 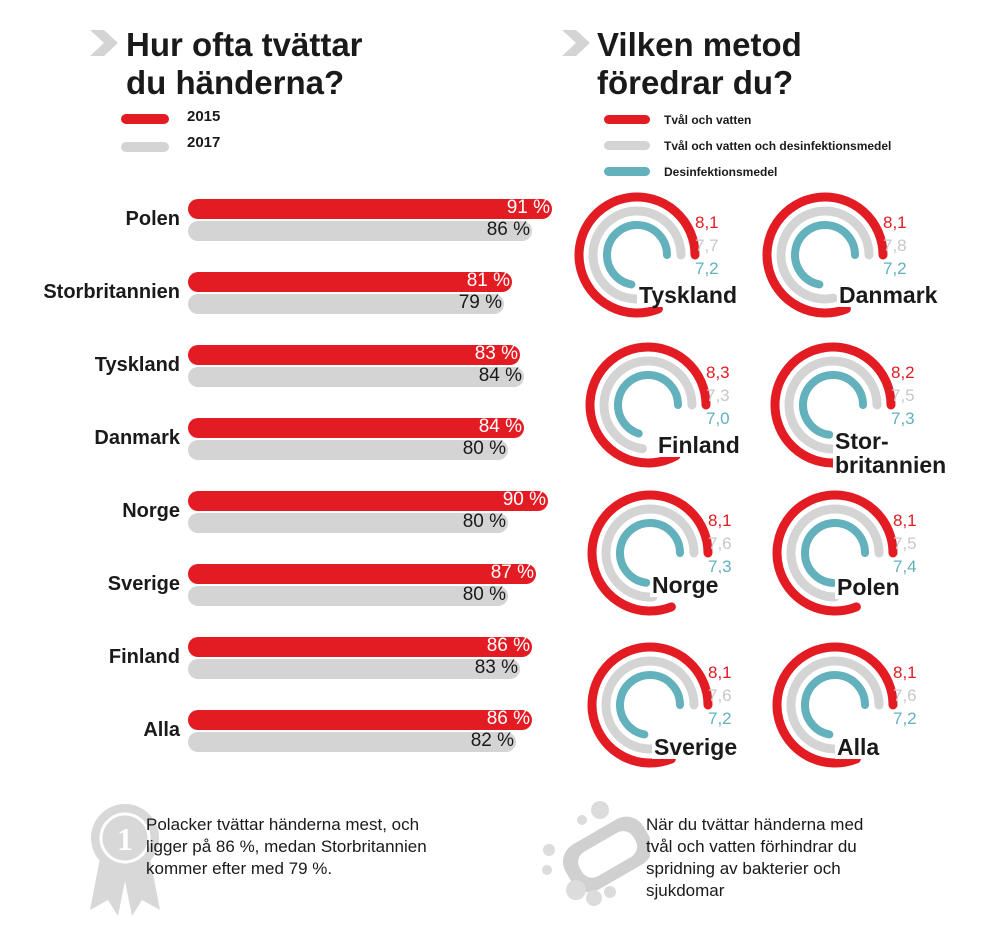 What do you see at coordinates (496, 667) in the screenshot?
I see `bar-value-2017: 83 %` at bounding box center [496, 667].